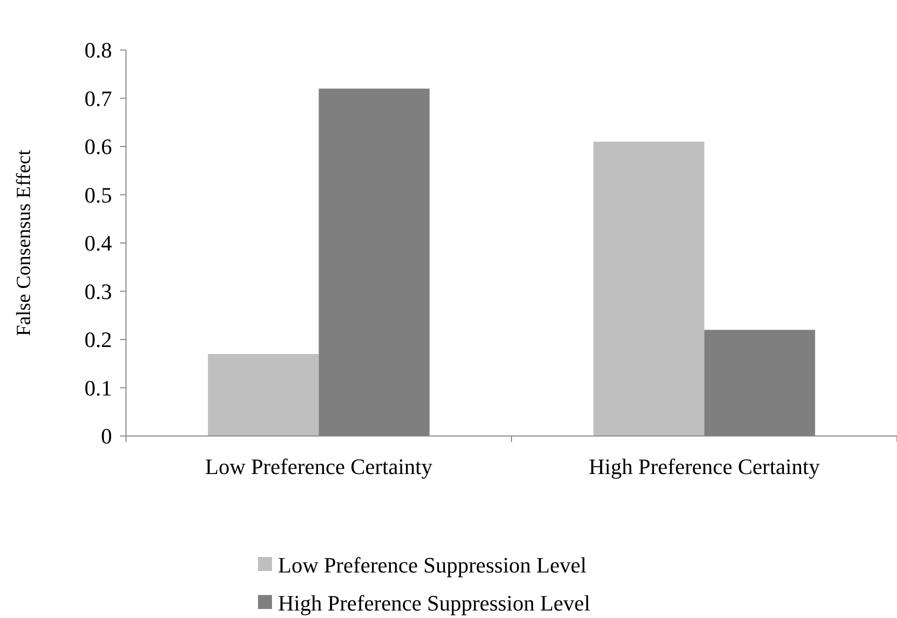 The height and width of the screenshot is (618, 897). I want to click on y-tick-label: 0.7, so click(98, 98).